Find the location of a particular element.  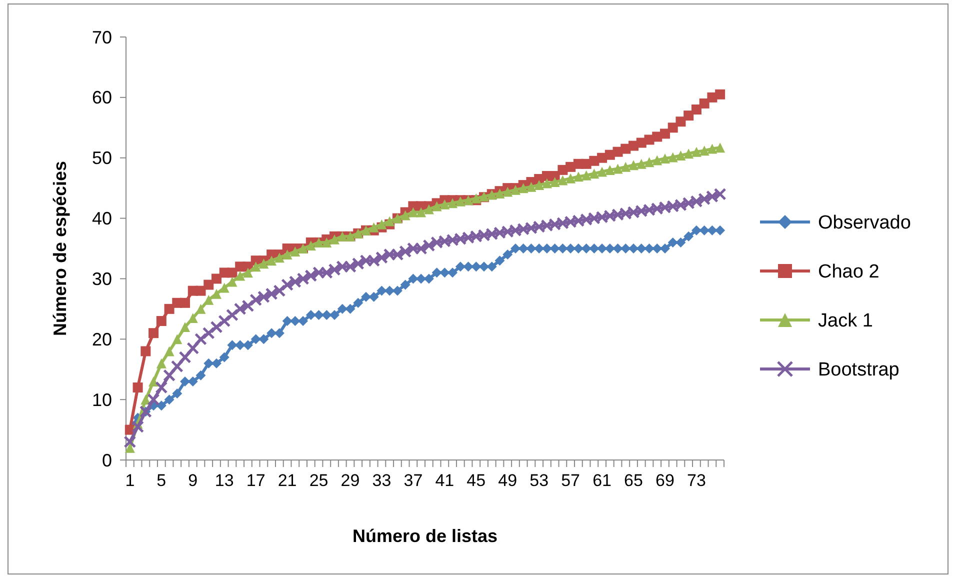

legend-label: Chao 2 is located at coordinates (849, 272).